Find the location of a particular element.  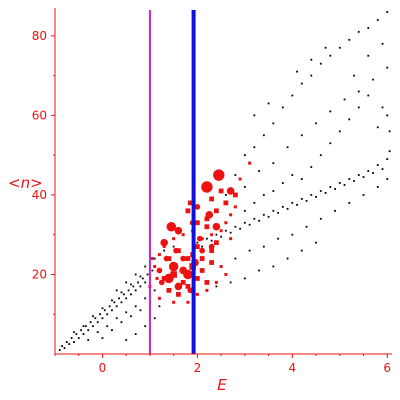

vertical-lines is located at coordinates (172, 182).